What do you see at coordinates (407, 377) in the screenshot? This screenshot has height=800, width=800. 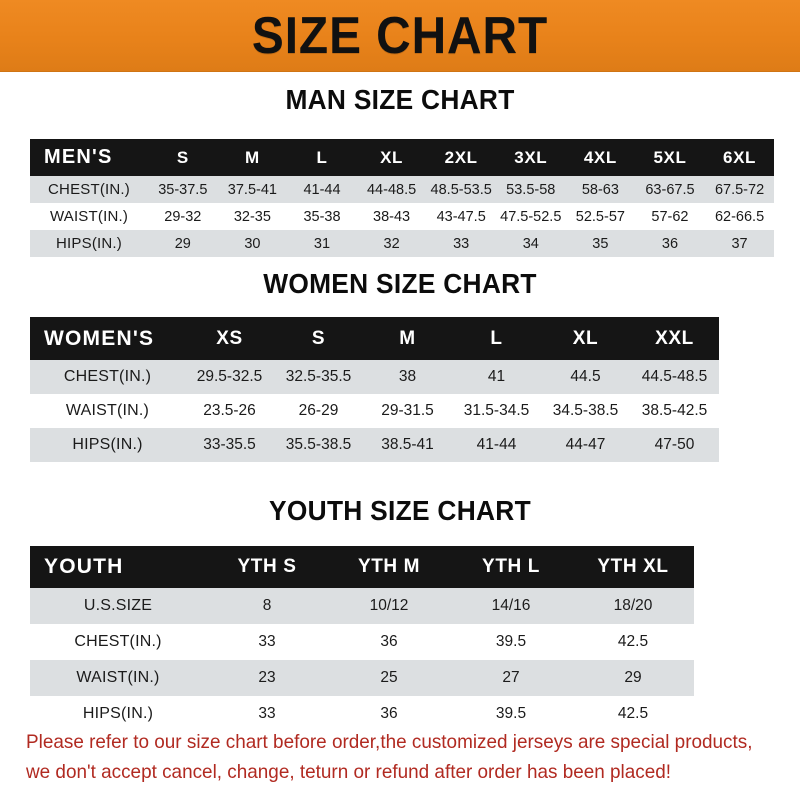 I see `cell: 38` at bounding box center [407, 377].